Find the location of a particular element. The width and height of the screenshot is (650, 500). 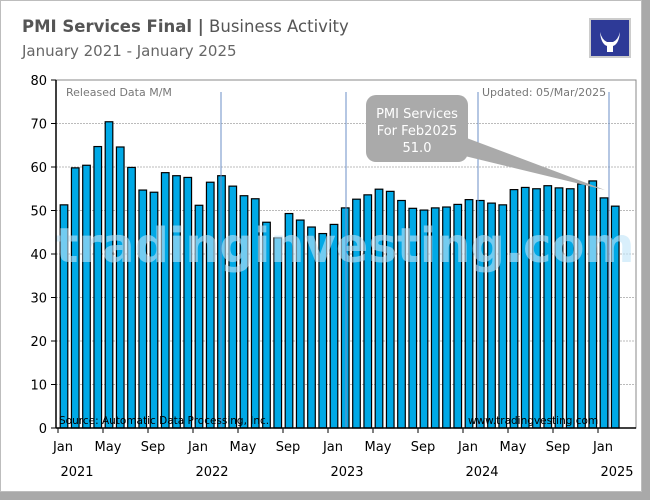

y-tick-label: 50 is located at coordinates (38, 212).